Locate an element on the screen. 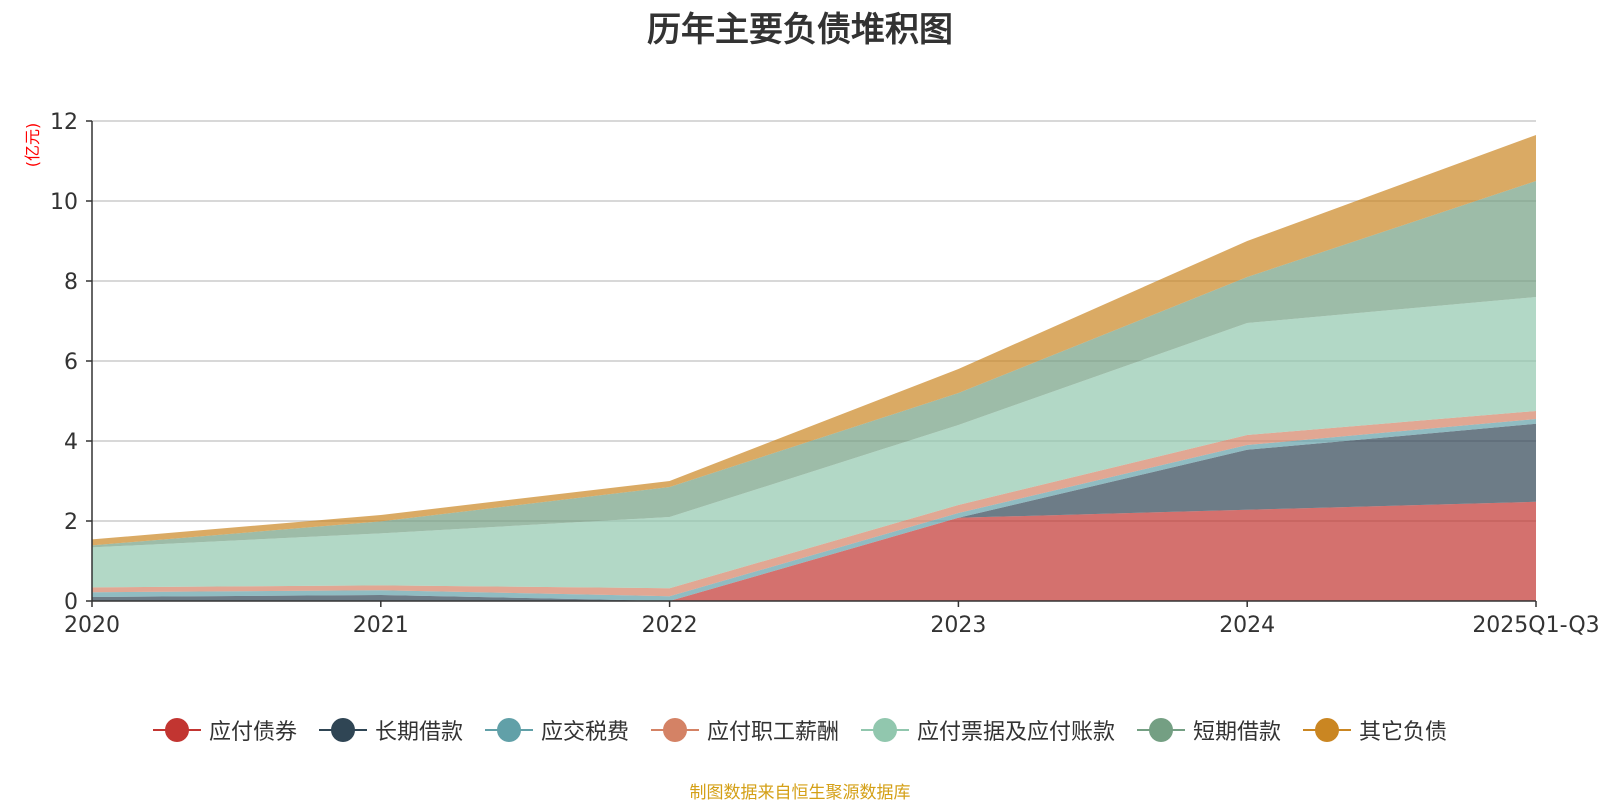  y-tick-label: 10 is located at coordinates (64, 202).